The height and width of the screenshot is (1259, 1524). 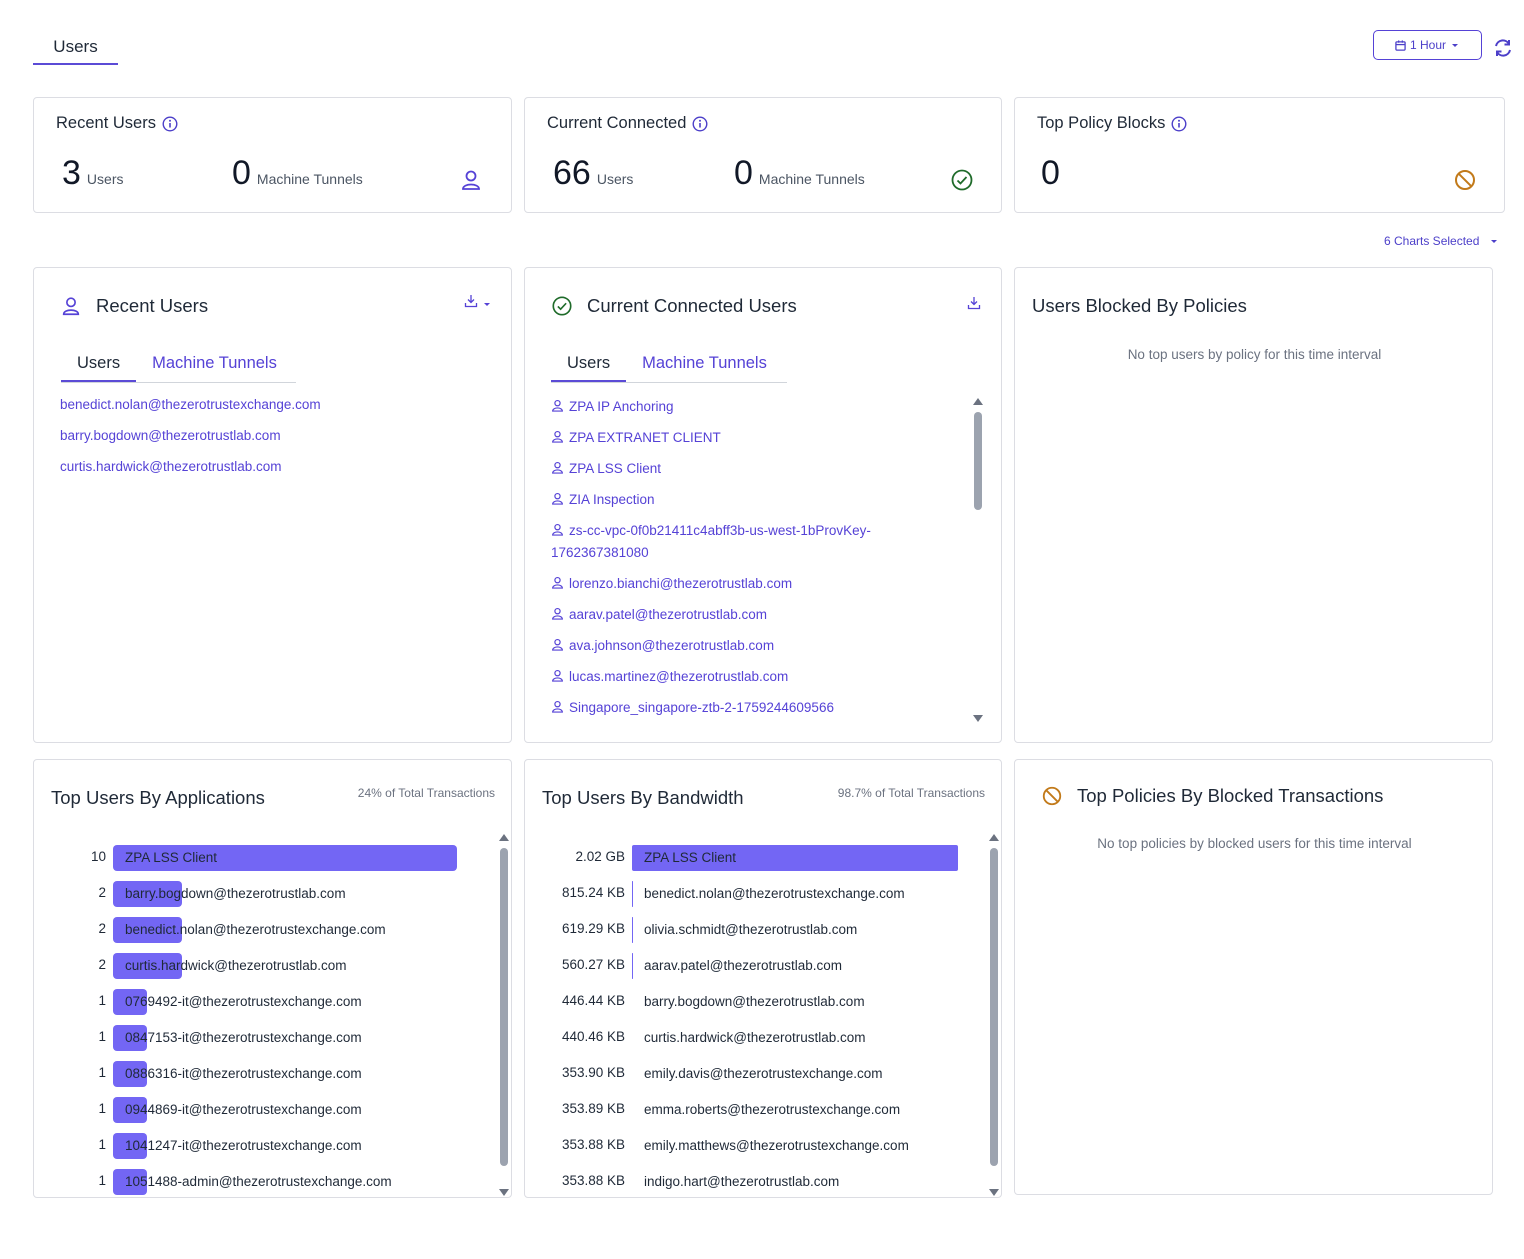 What do you see at coordinates (755, 1037) in the screenshot?
I see `bar-label: curtis.hardwick@thezerotrustlab.com` at bounding box center [755, 1037].